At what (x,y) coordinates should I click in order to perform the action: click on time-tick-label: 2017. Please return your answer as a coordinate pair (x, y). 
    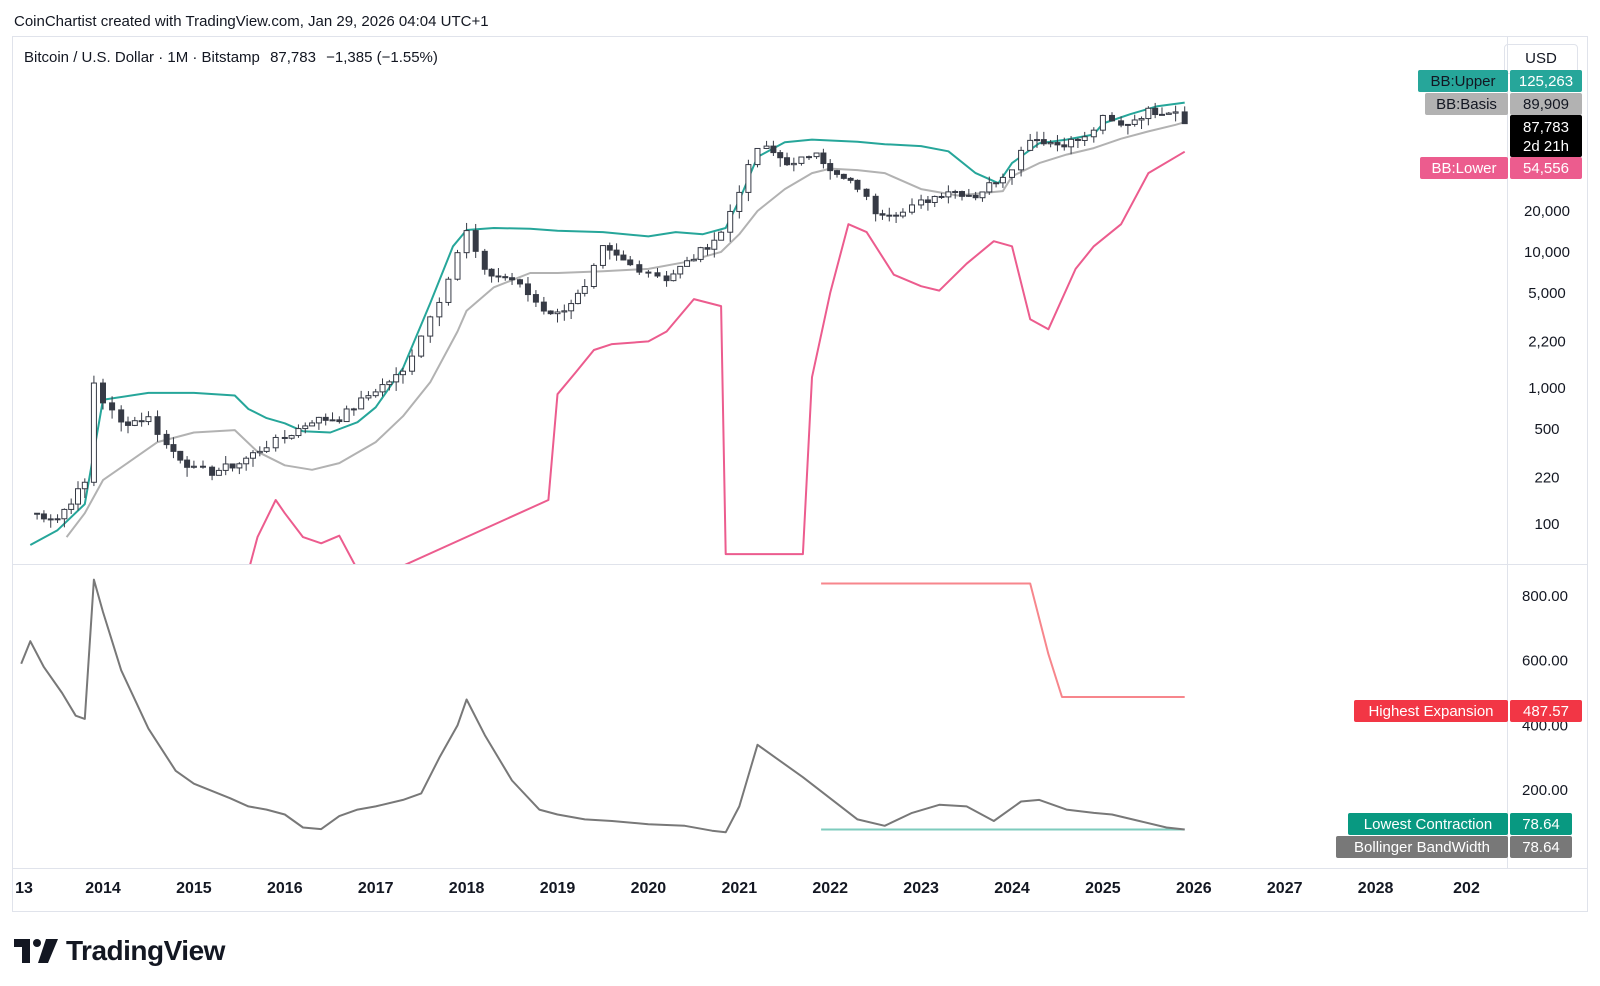
    Looking at the image, I should click on (376, 888).